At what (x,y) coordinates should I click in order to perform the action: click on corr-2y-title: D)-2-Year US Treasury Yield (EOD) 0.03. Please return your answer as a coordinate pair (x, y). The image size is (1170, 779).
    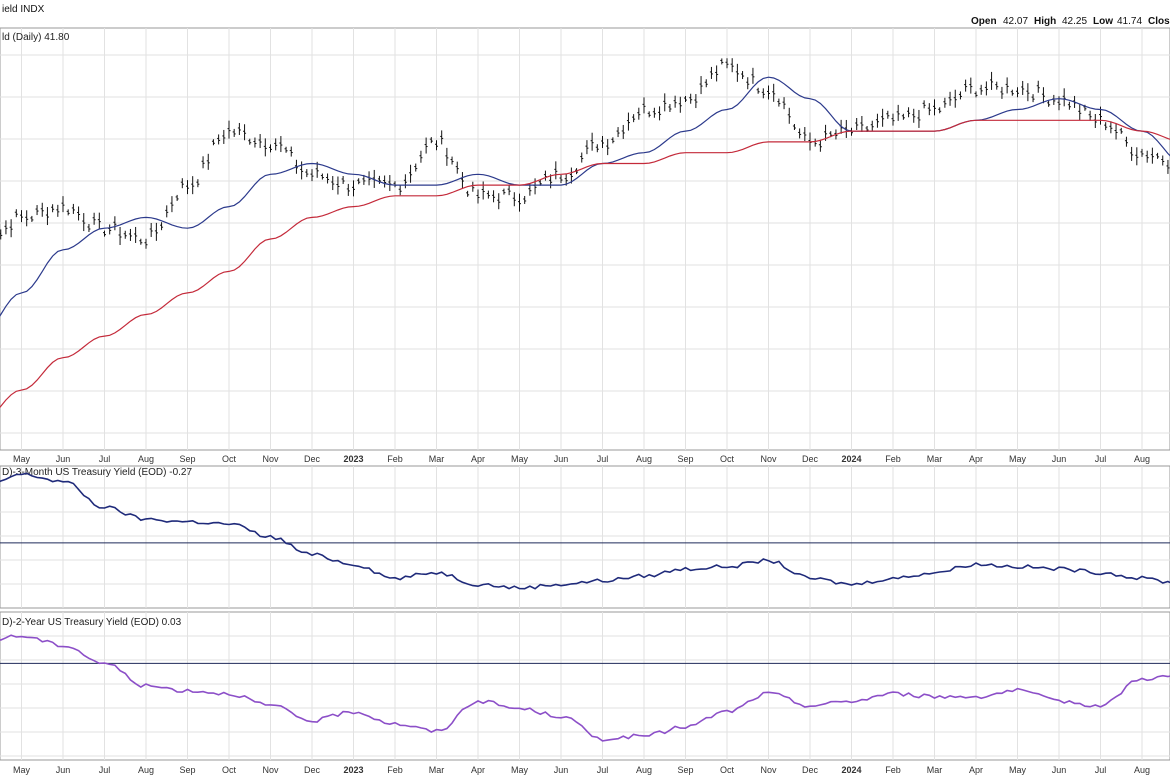
    Looking at the image, I should click on (92, 622).